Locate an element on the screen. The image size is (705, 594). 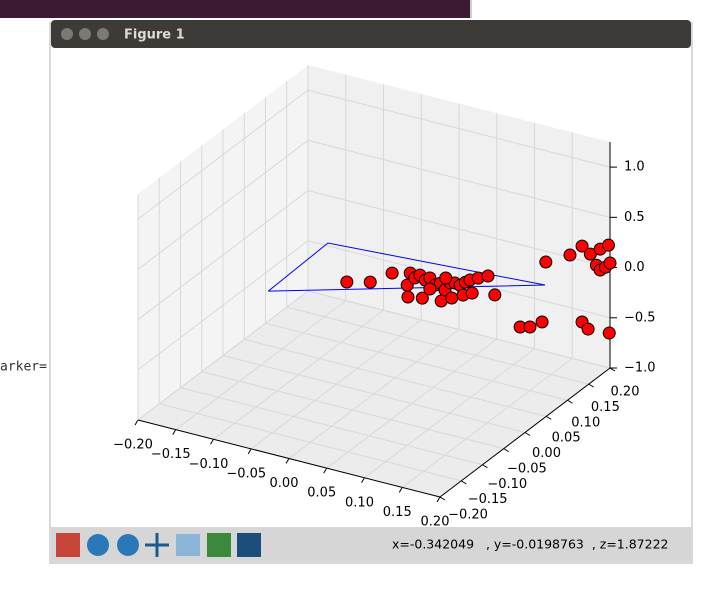
x-tick-label: 0.05 is located at coordinates (321, 493).